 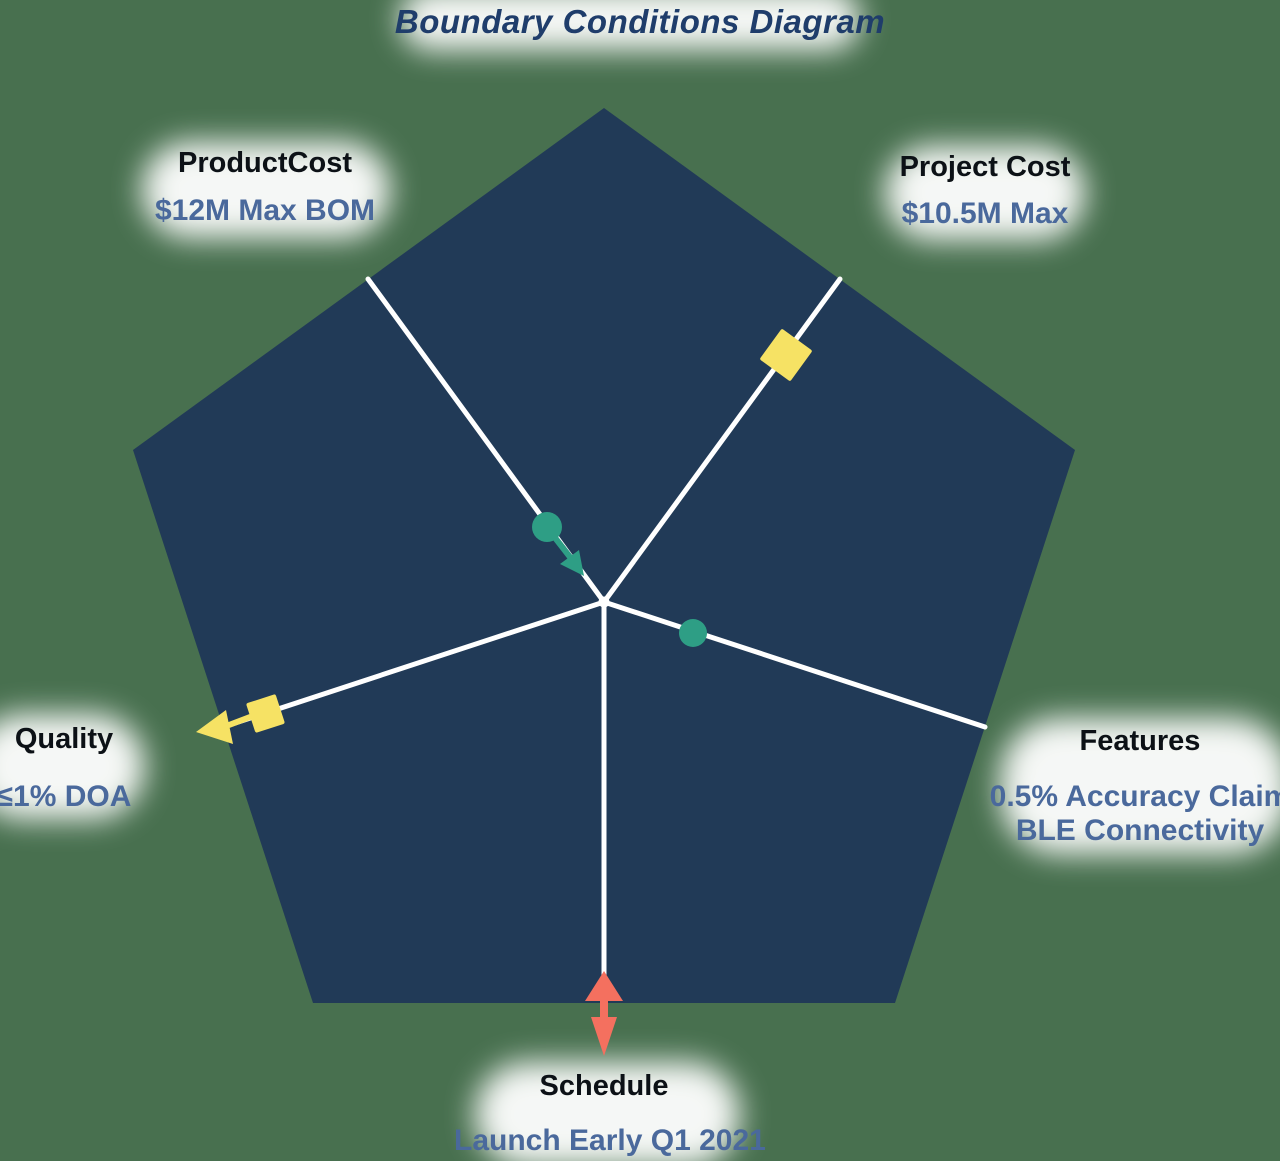 What do you see at coordinates (563, 548) in the screenshot?
I see `teal-arrow-stem` at bounding box center [563, 548].